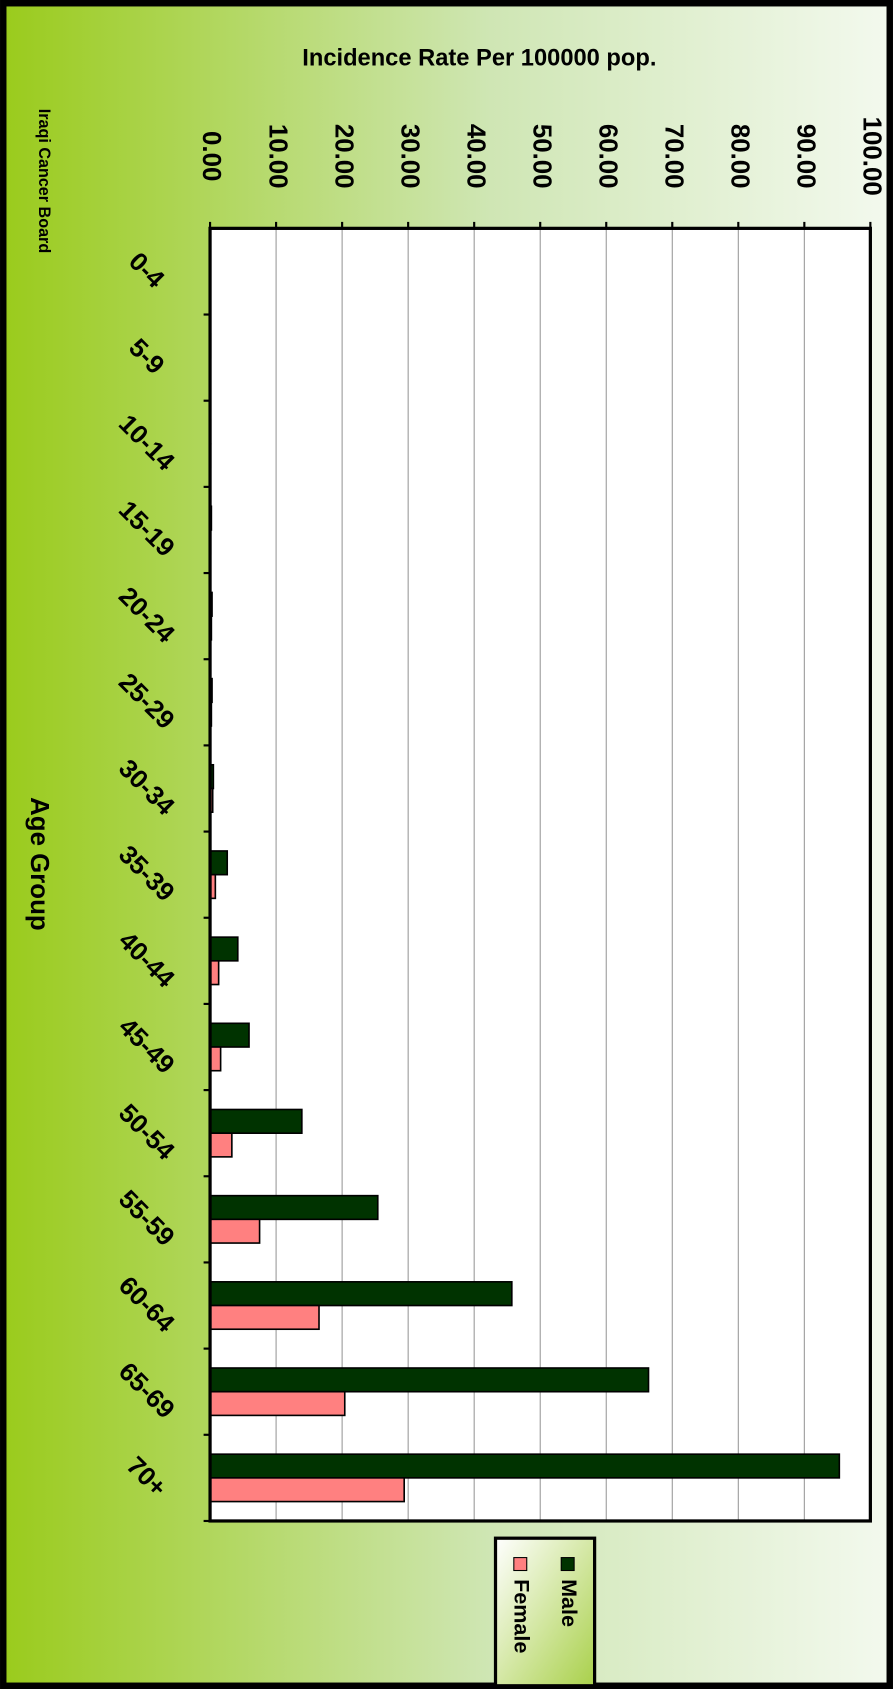 The width and height of the screenshot is (893, 1689). I want to click on y-tick-label: 40.00, so click(475, 156).